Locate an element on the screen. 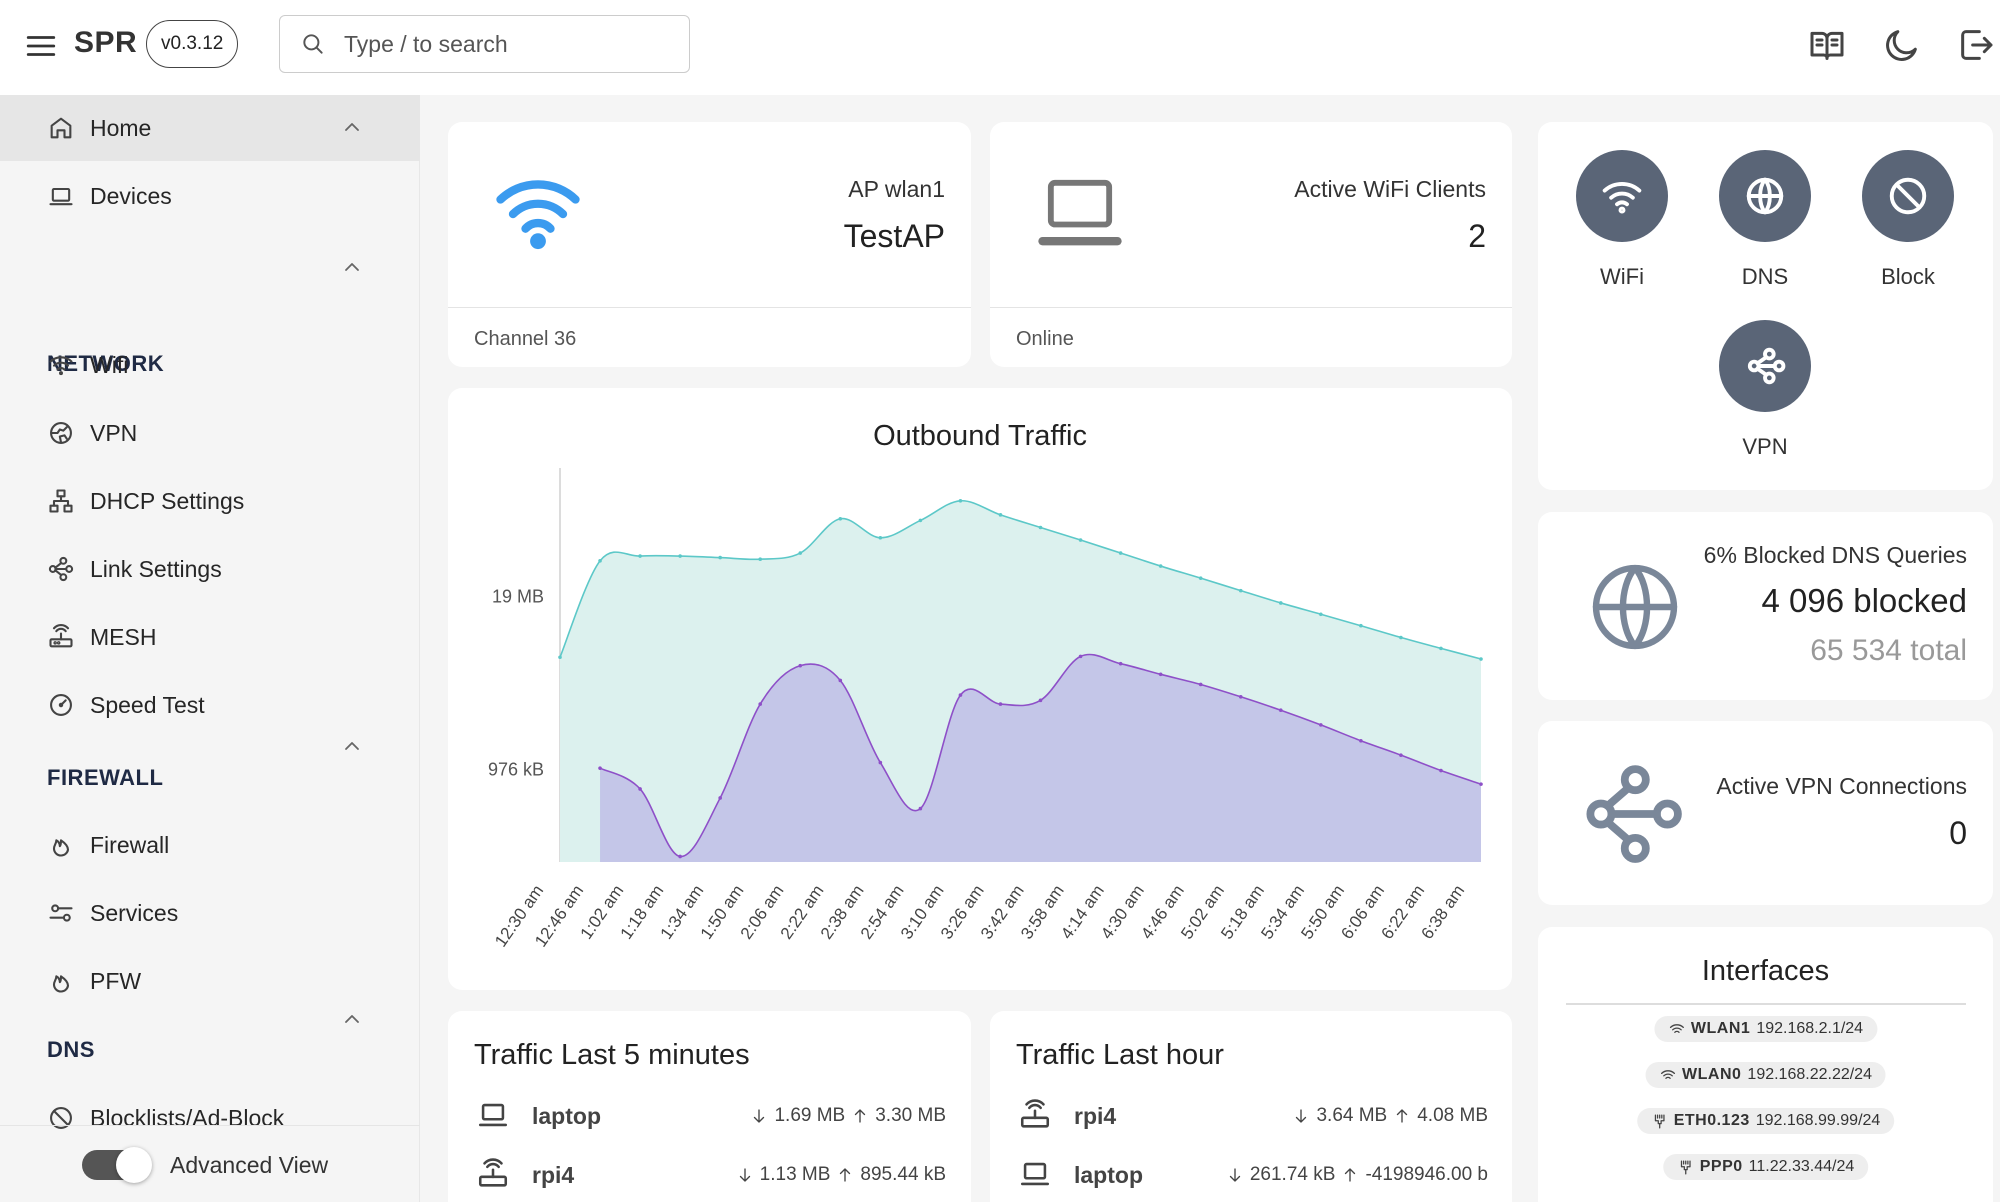 This screenshot has height=1202, width=2000. advanced-view-toggle is located at coordinates (117, 1165).